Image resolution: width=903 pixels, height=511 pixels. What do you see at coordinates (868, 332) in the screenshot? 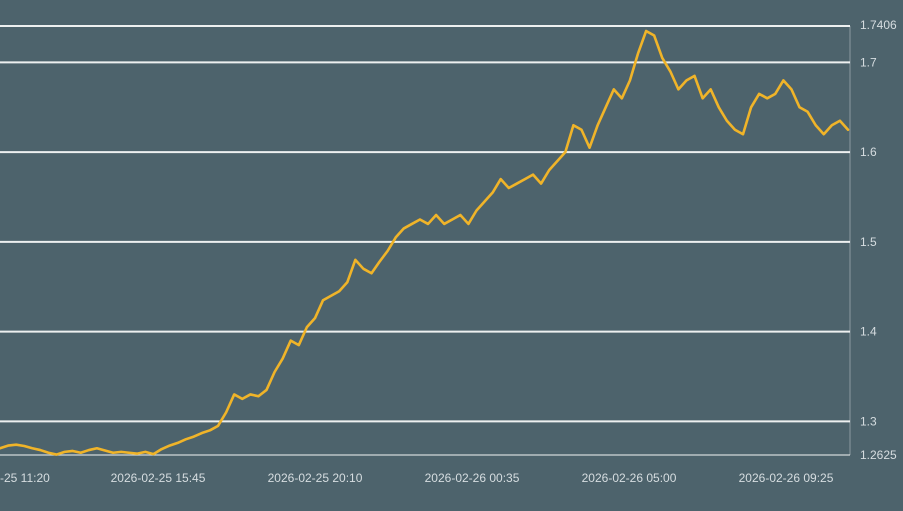
I see `y-tick-label: 1.4` at bounding box center [868, 332].